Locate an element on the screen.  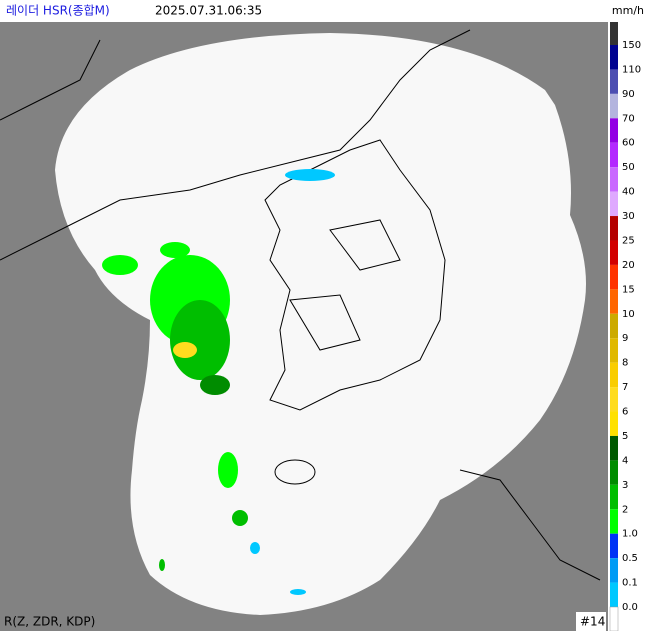
legend-label: 9 is located at coordinates (625, 338).